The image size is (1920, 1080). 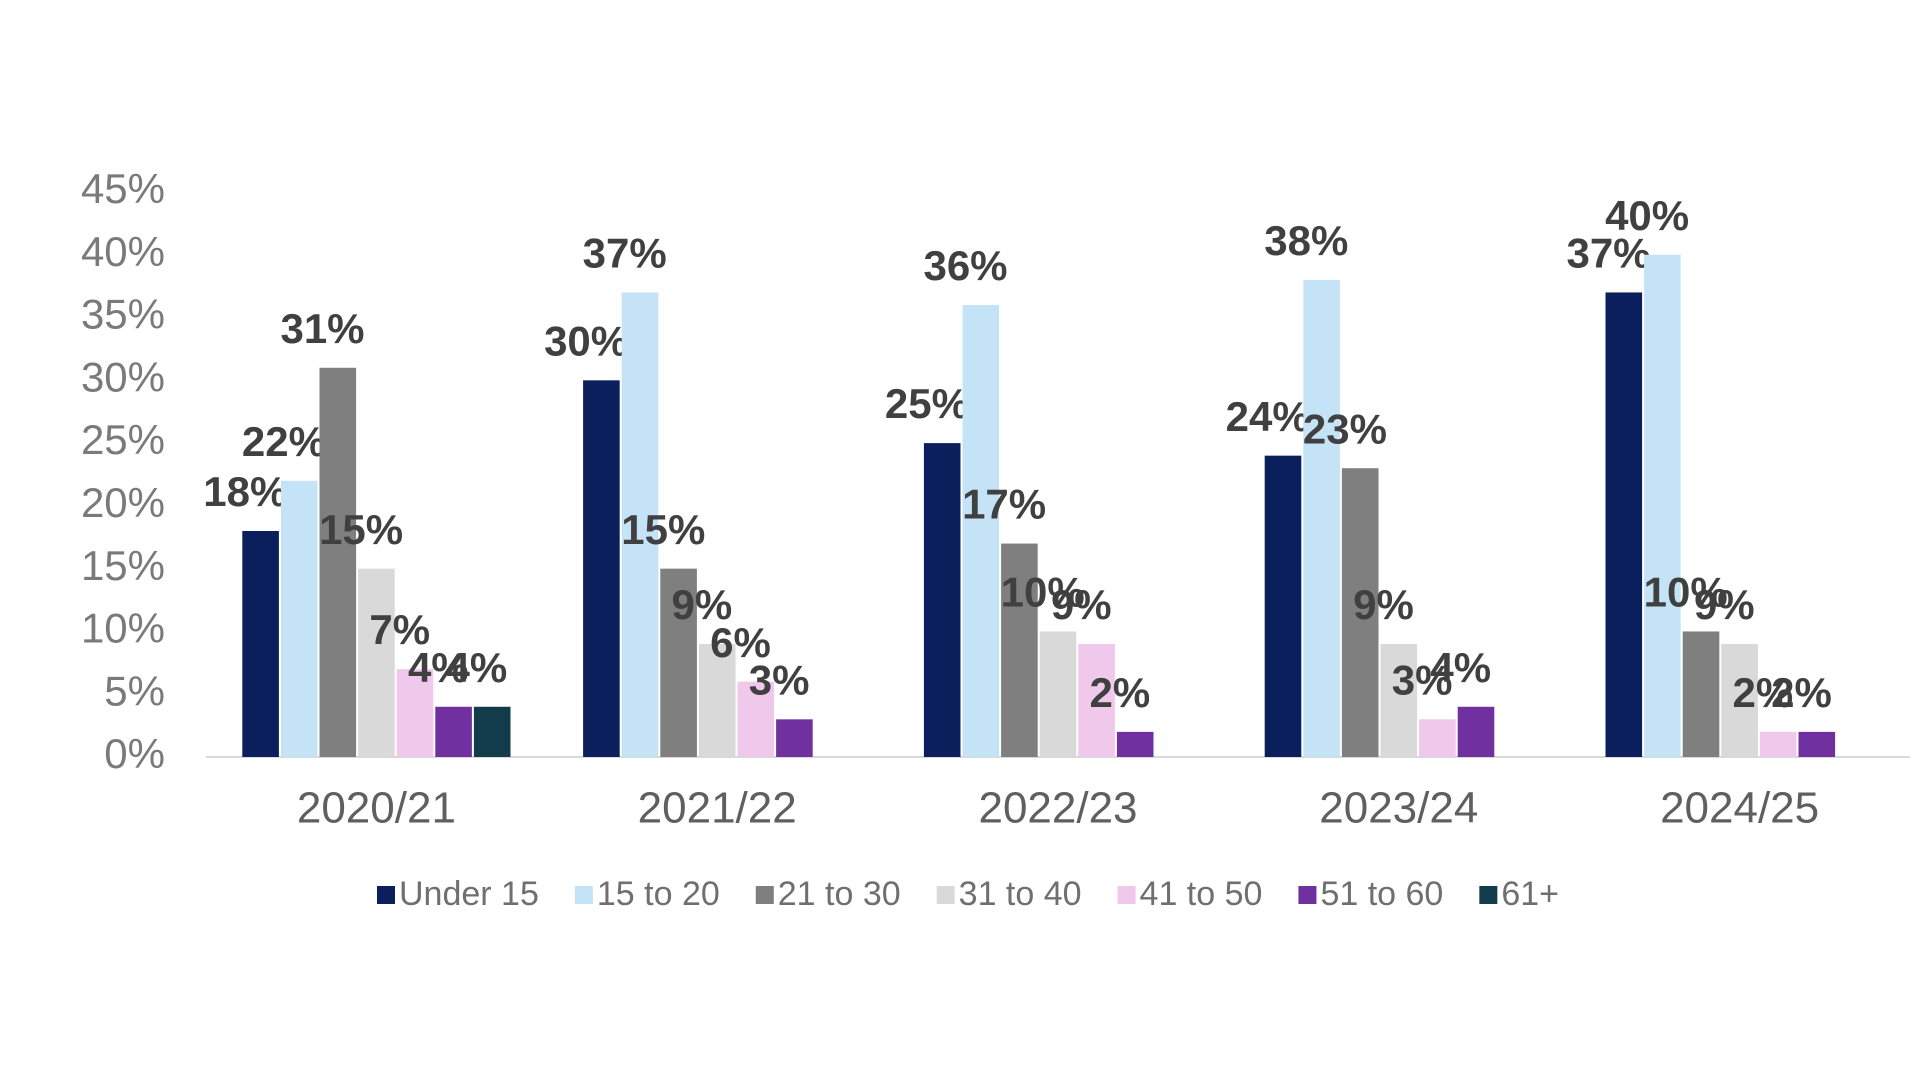 I want to click on data-label: 22%, so click(x=284, y=441).